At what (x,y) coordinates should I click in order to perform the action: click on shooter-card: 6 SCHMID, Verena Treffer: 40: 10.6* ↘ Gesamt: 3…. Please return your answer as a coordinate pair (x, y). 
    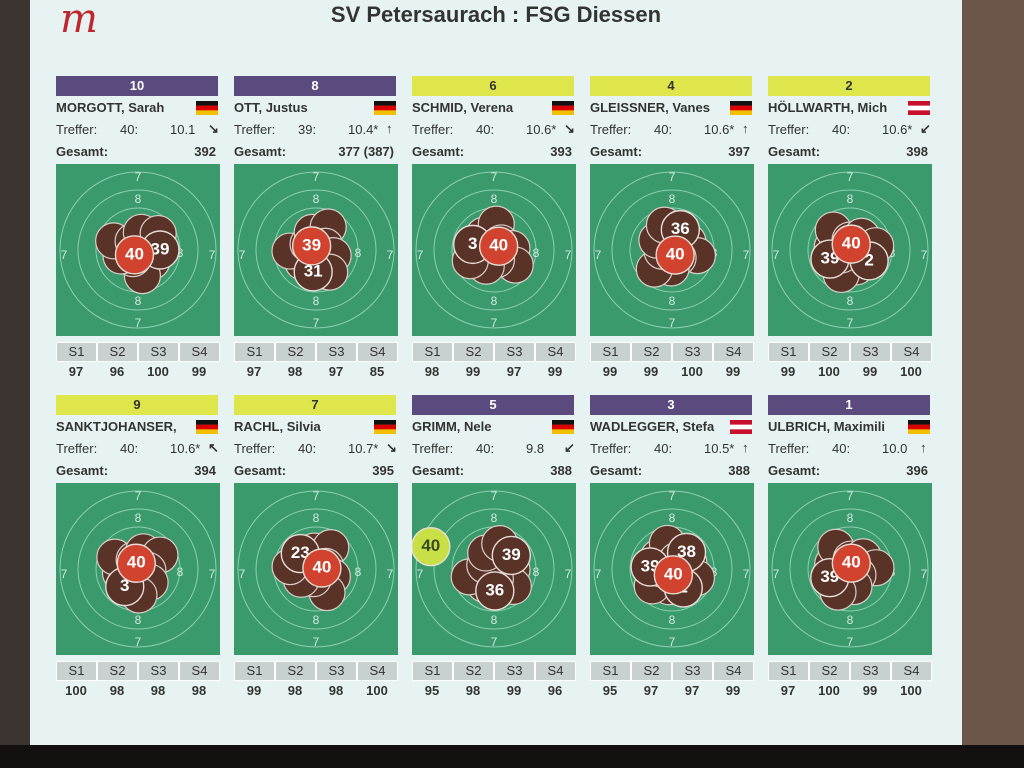
    Looking at the image, I should click on (493, 228).